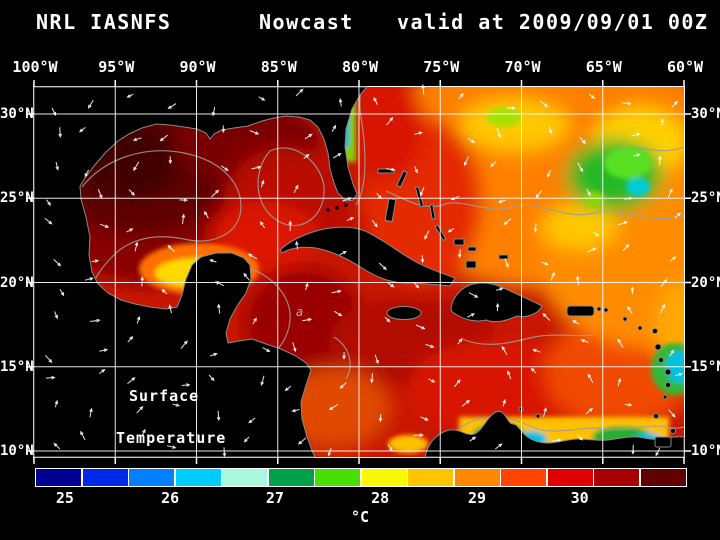 This screenshot has width=720, height=540. I want to click on colorbar-tick: 30, so click(579, 498).